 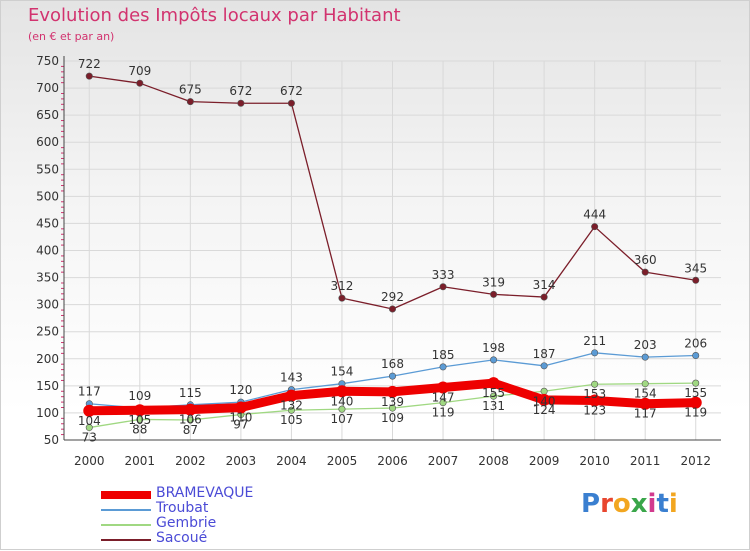 What do you see at coordinates (47, 332) in the screenshot?
I see `y-tick-label: 250` at bounding box center [47, 332].